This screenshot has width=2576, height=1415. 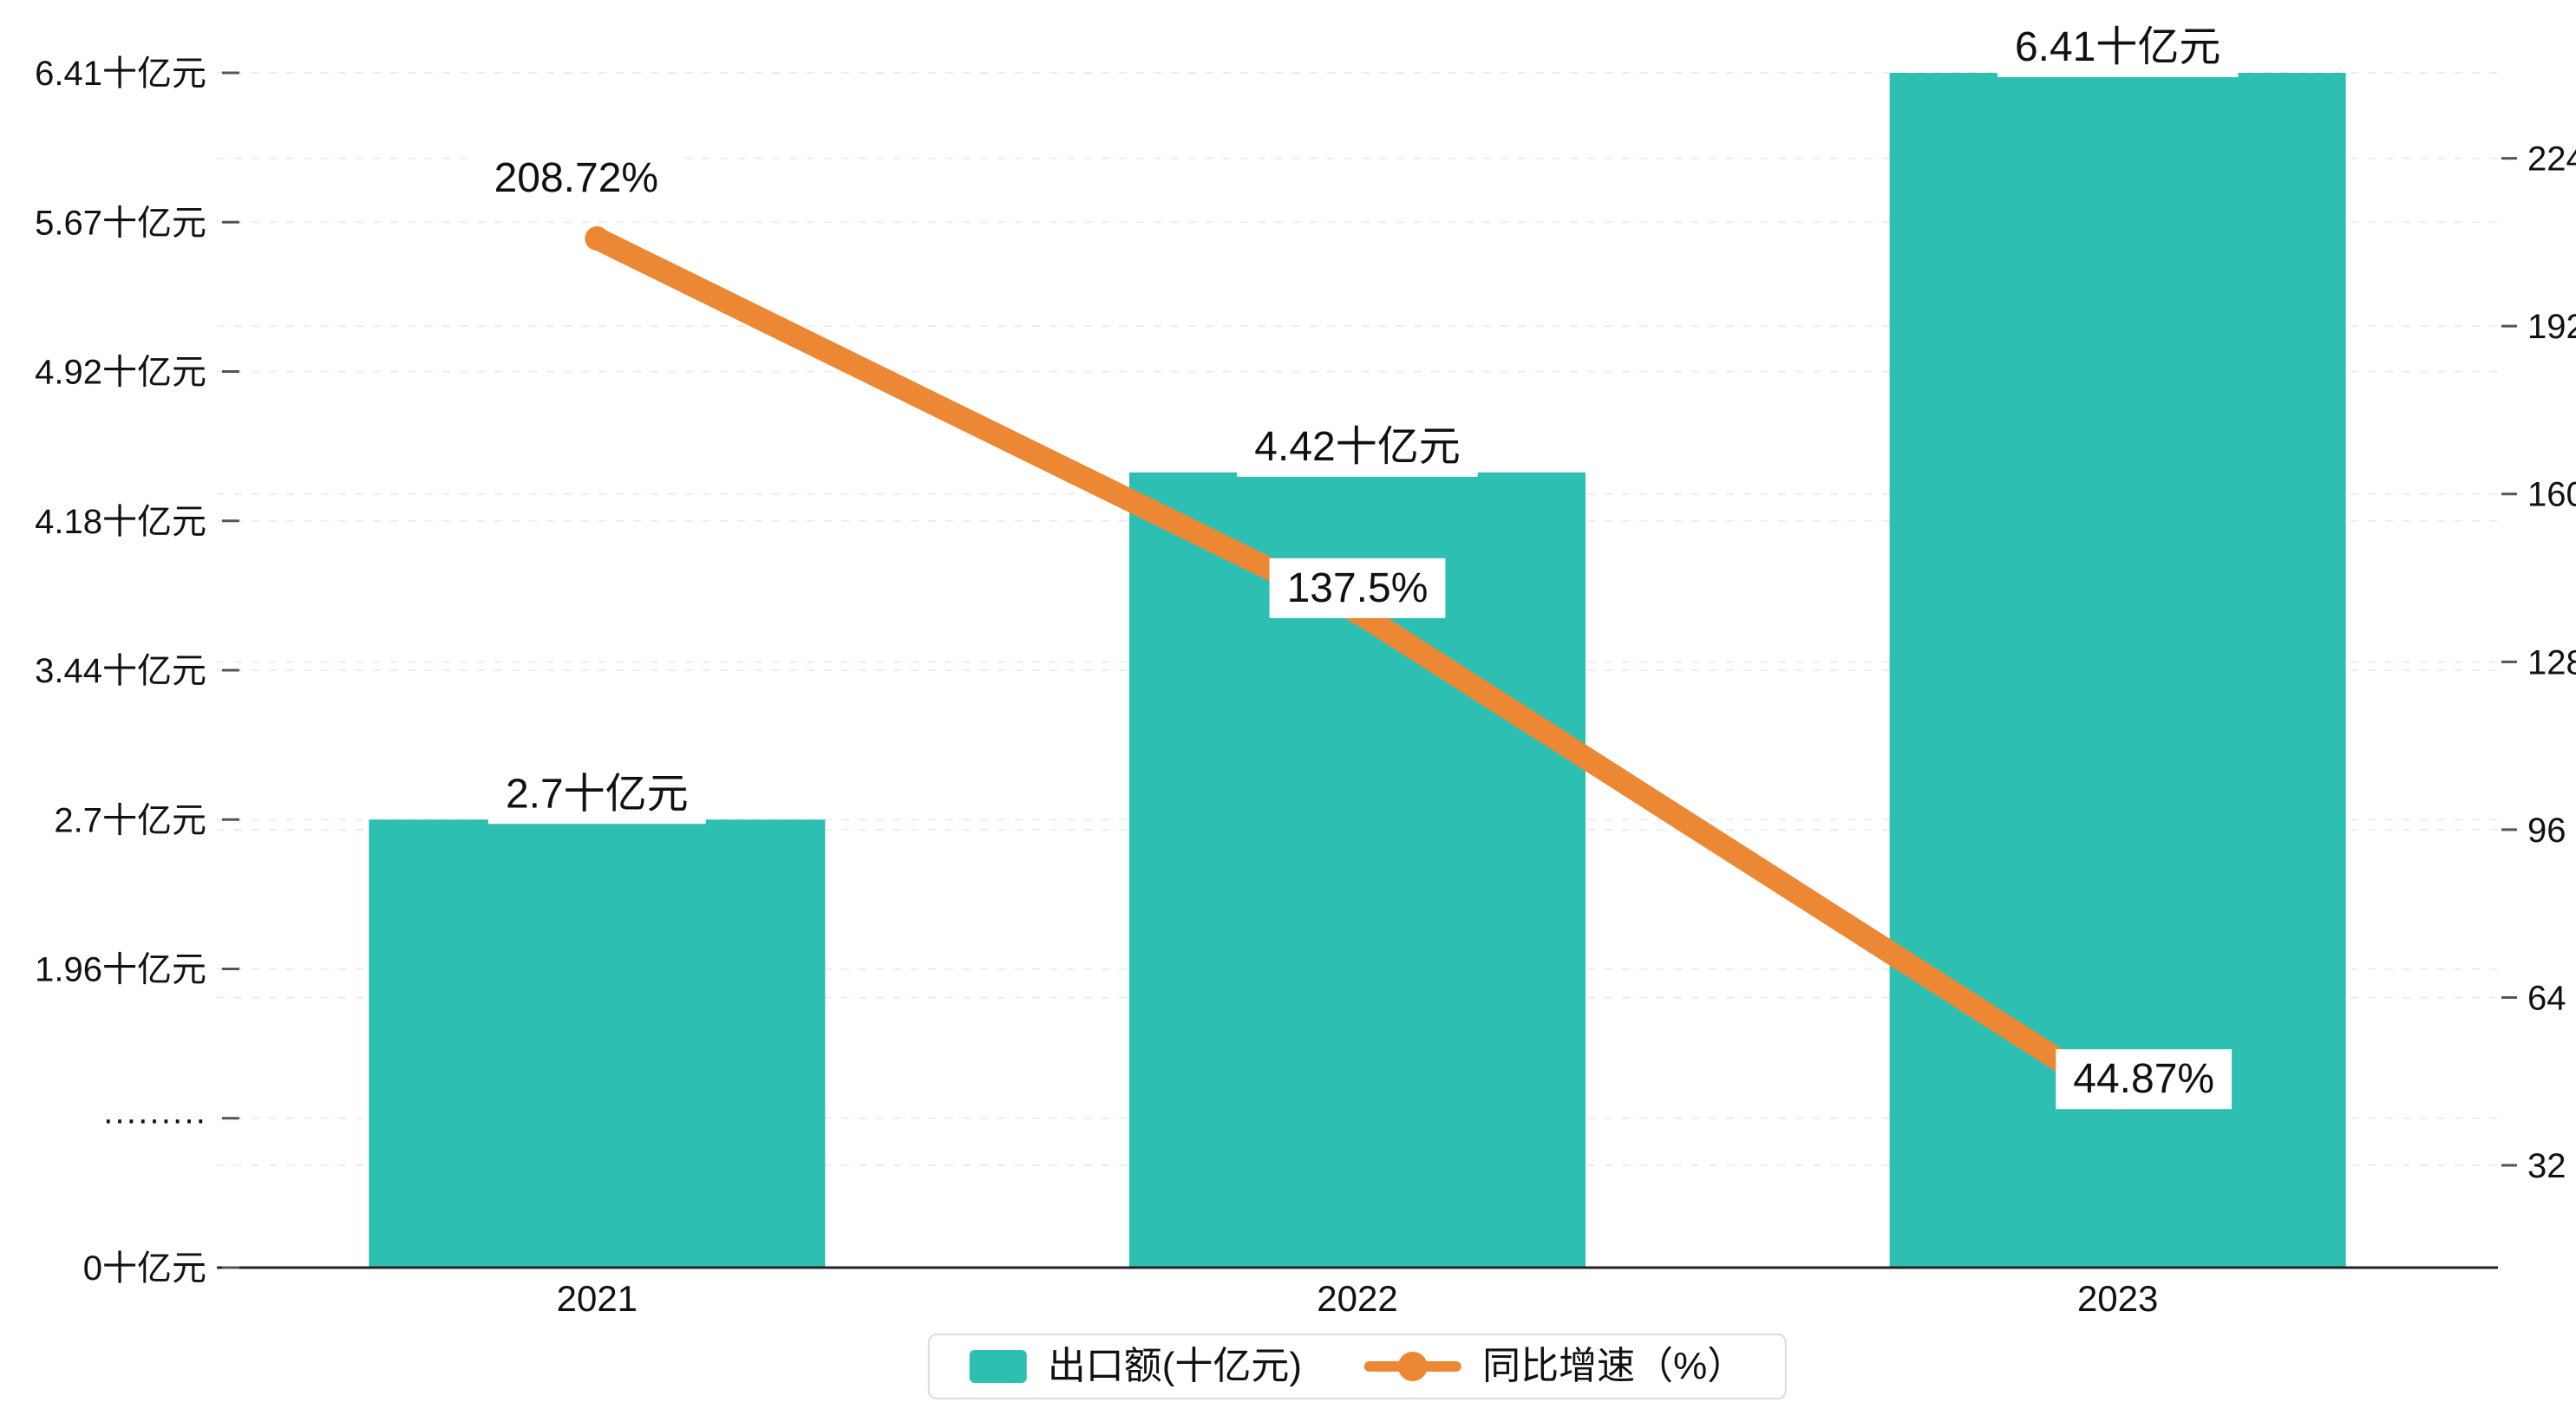 What do you see at coordinates (120, 522) in the screenshot?
I see `left-axis-label: 4.18十亿元` at bounding box center [120, 522].